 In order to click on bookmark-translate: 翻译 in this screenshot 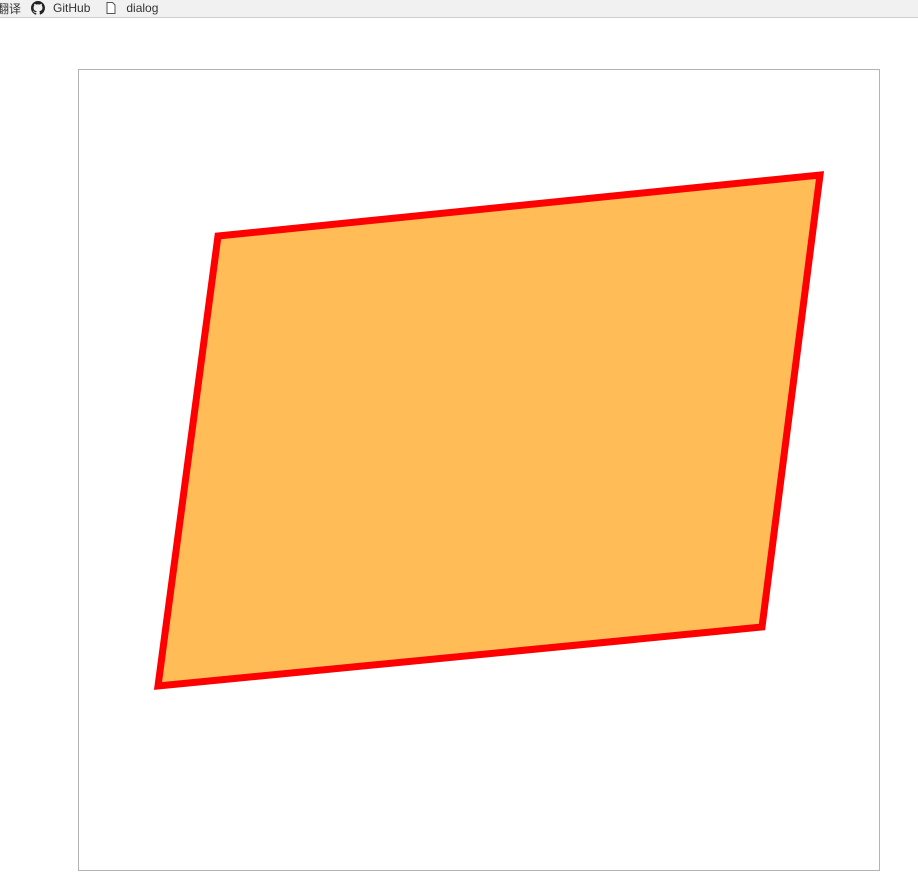, I will do `click(10, 8)`.